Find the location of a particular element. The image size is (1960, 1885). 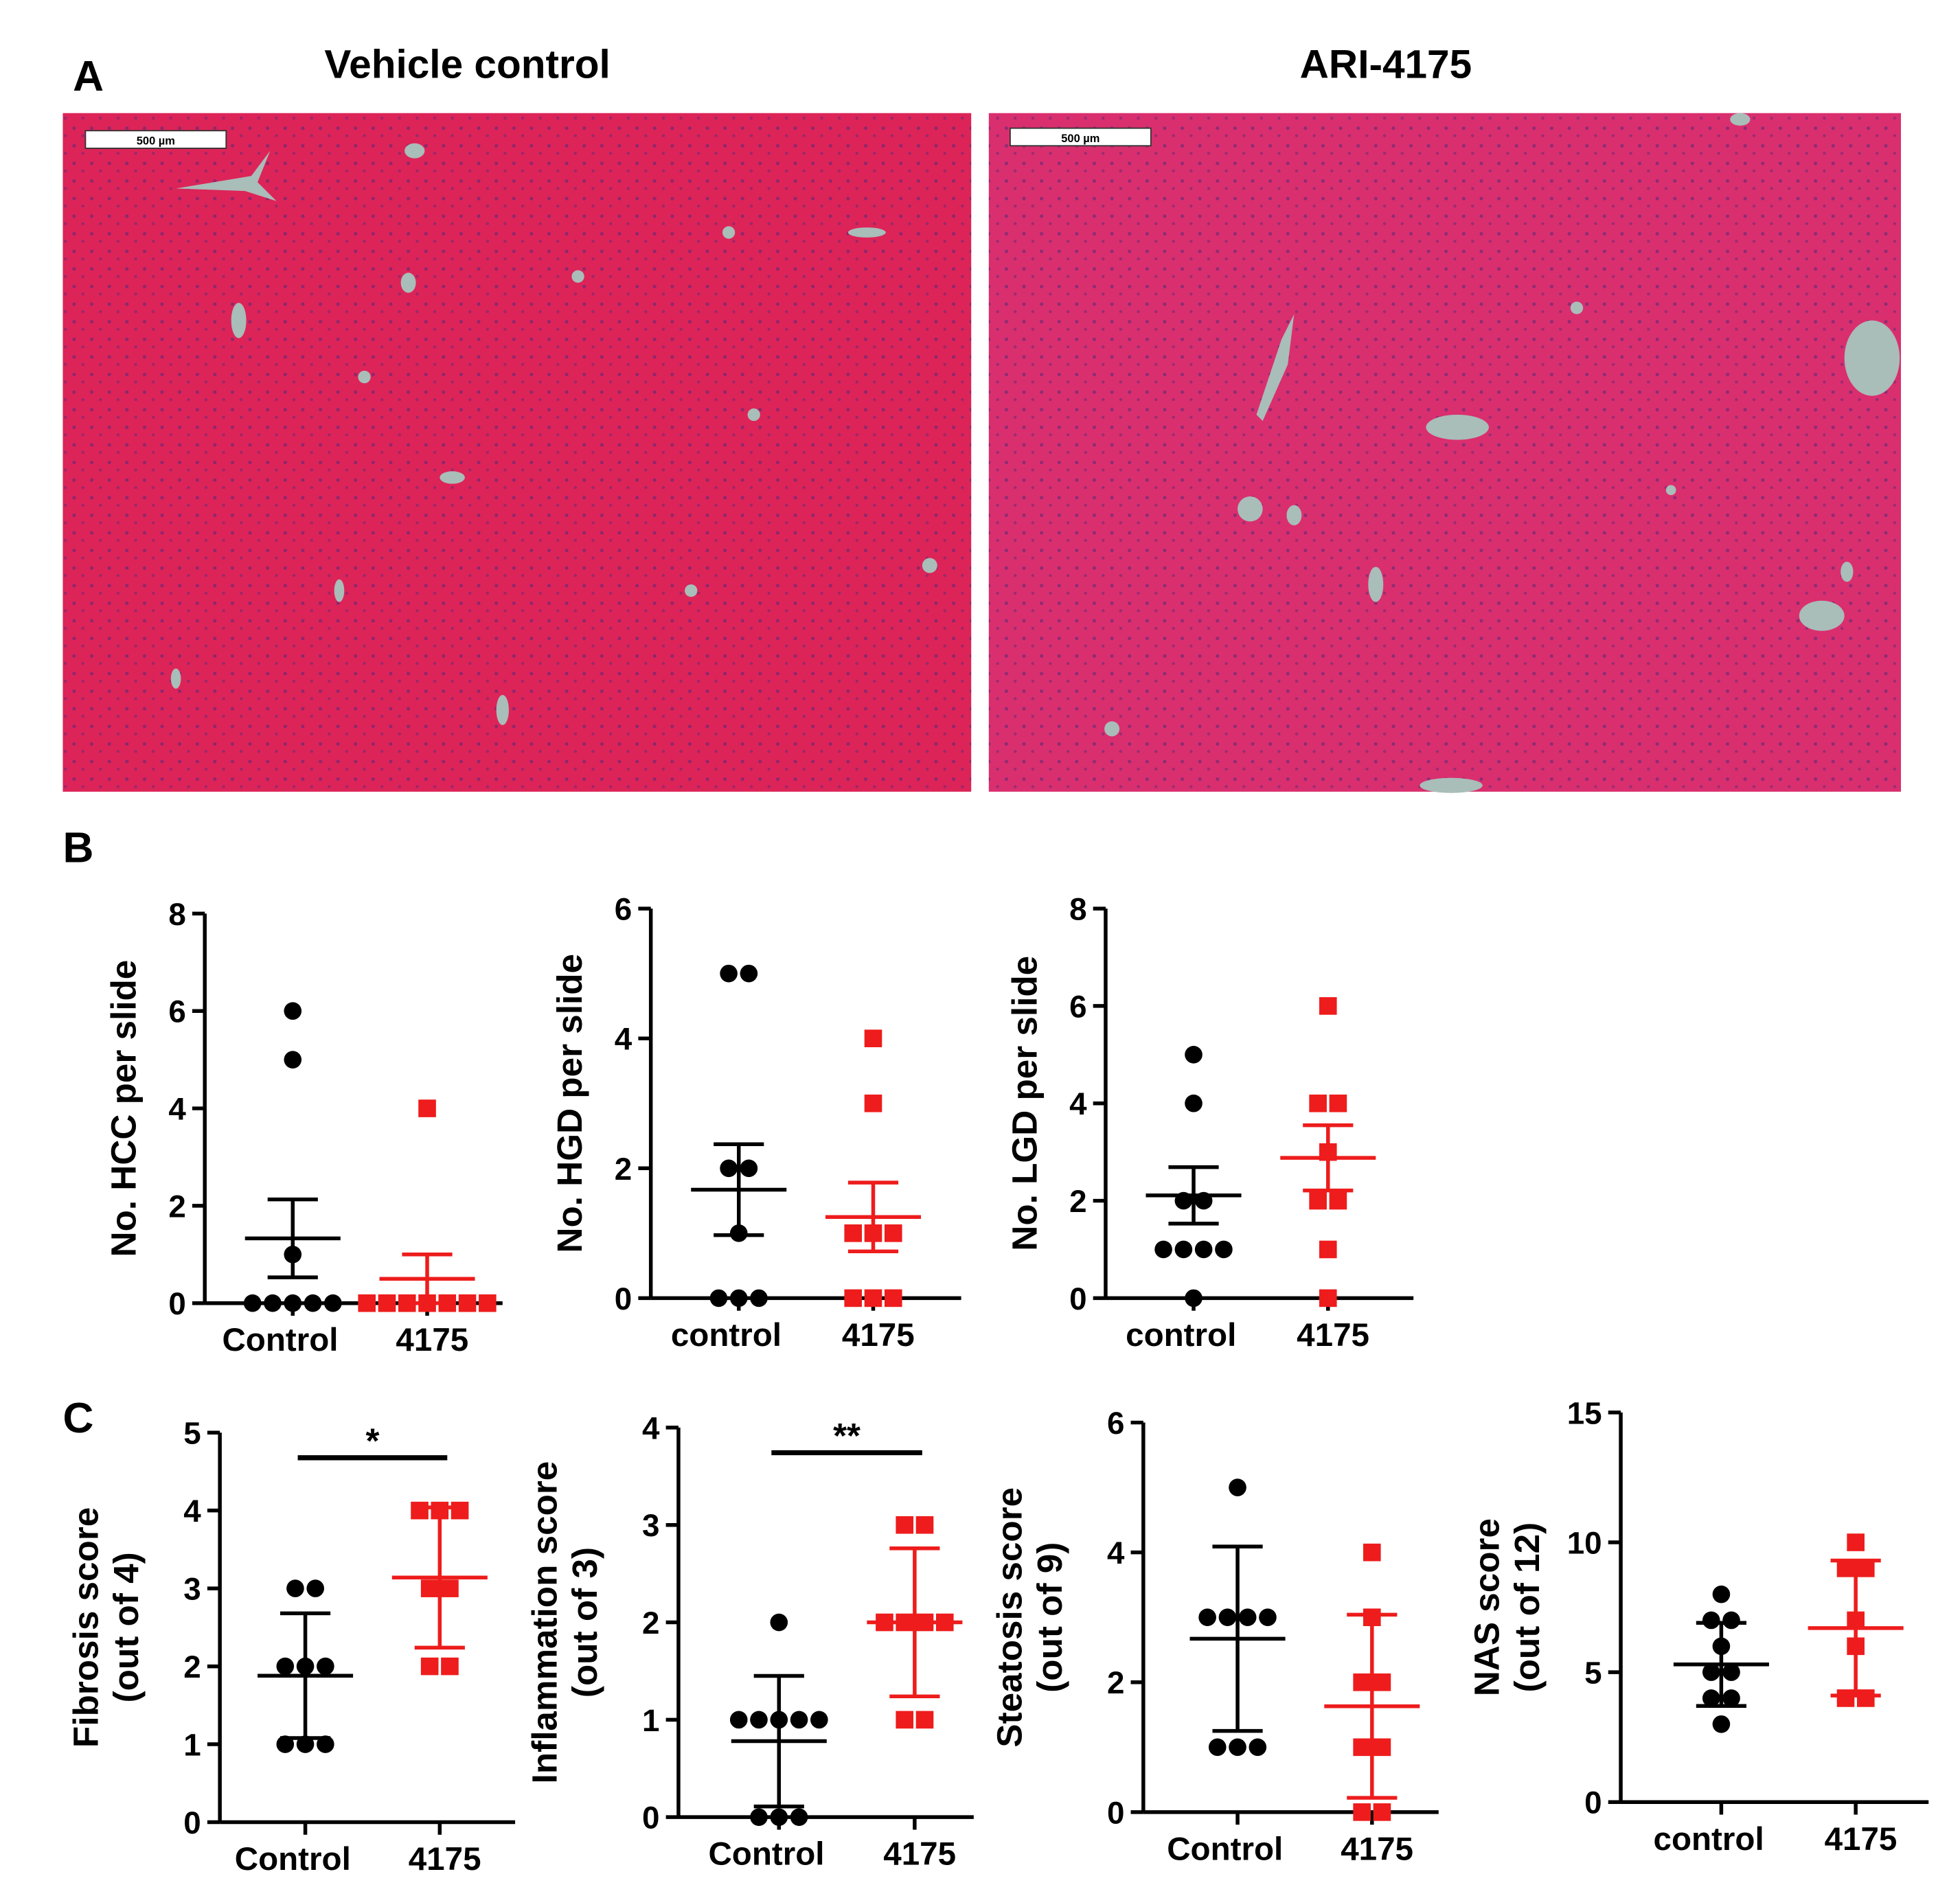

y-tick-label: 8 is located at coordinates (1077, 909).